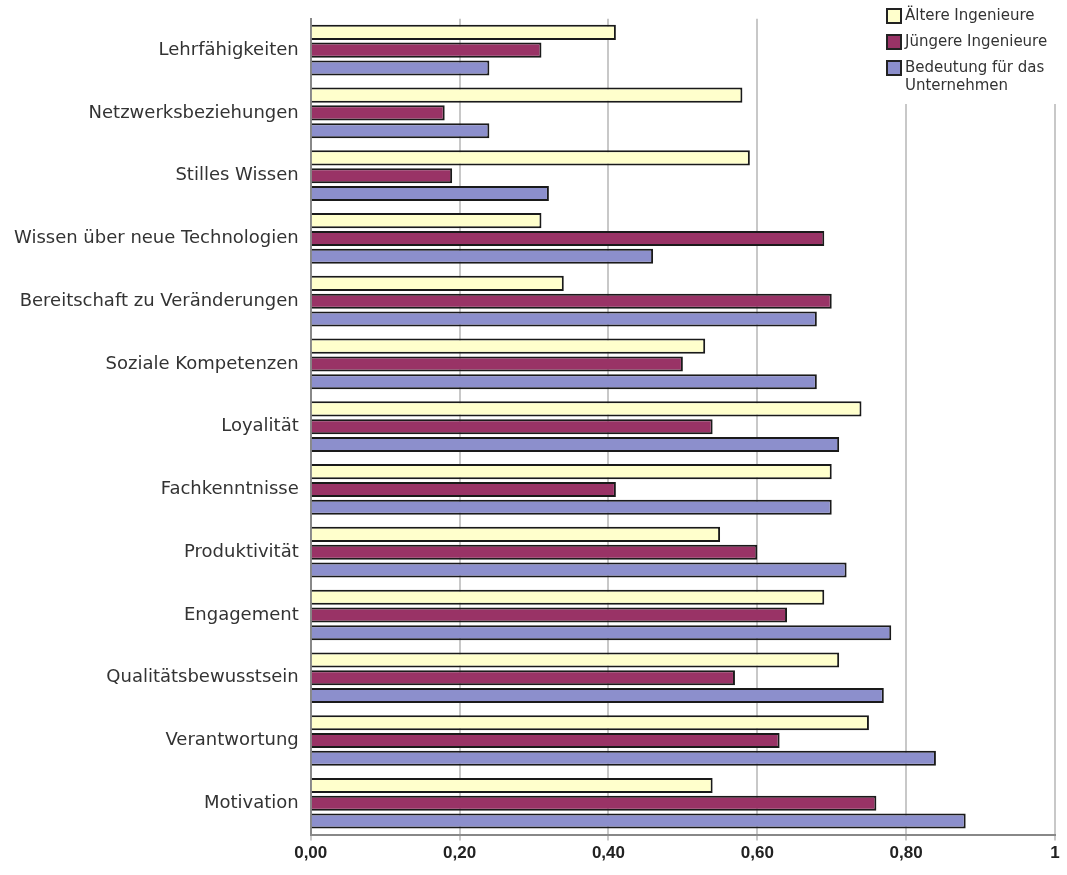 The image size is (1067, 875). Describe the element at coordinates (193, 111) in the screenshot. I see `y-tick-label: Netzwerksbeziehungen` at that location.